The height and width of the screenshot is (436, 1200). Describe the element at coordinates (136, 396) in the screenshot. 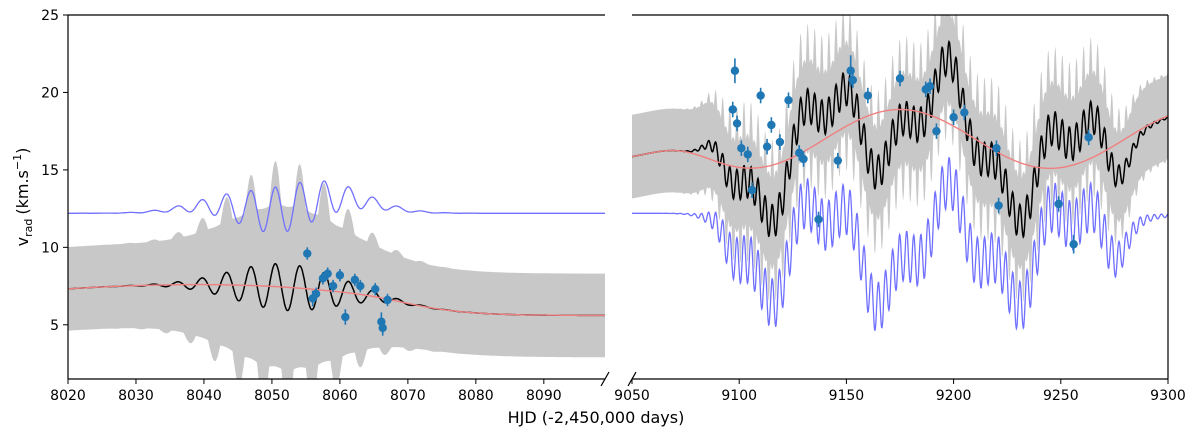

I see `x-tick-label: 8030` at that location.